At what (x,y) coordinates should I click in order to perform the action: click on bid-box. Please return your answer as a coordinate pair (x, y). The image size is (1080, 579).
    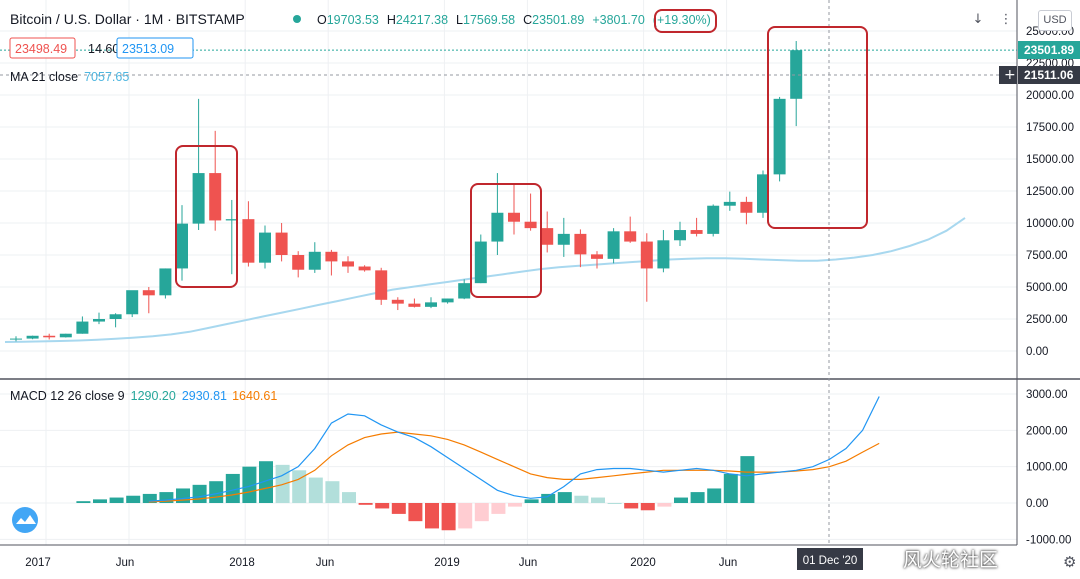
    Looking at the image, I should click on (42, 48).